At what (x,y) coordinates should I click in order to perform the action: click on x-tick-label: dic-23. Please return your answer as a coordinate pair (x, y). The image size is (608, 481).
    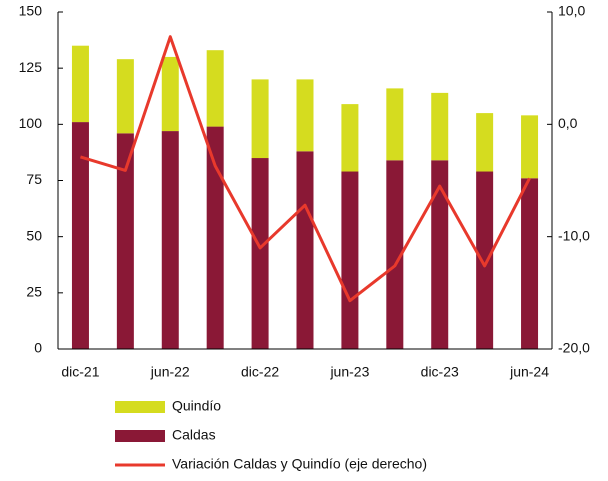
    Looking at the image, I should click on (440, 372).